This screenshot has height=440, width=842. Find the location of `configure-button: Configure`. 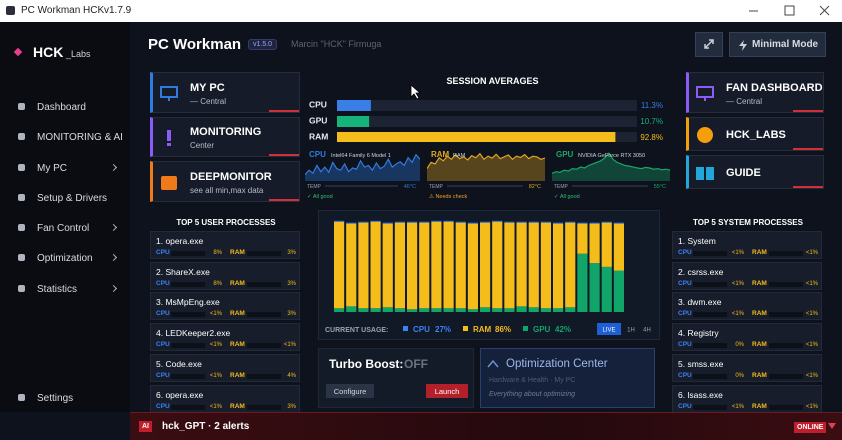

configure-button: Configure is located at coordinates (350, 391).